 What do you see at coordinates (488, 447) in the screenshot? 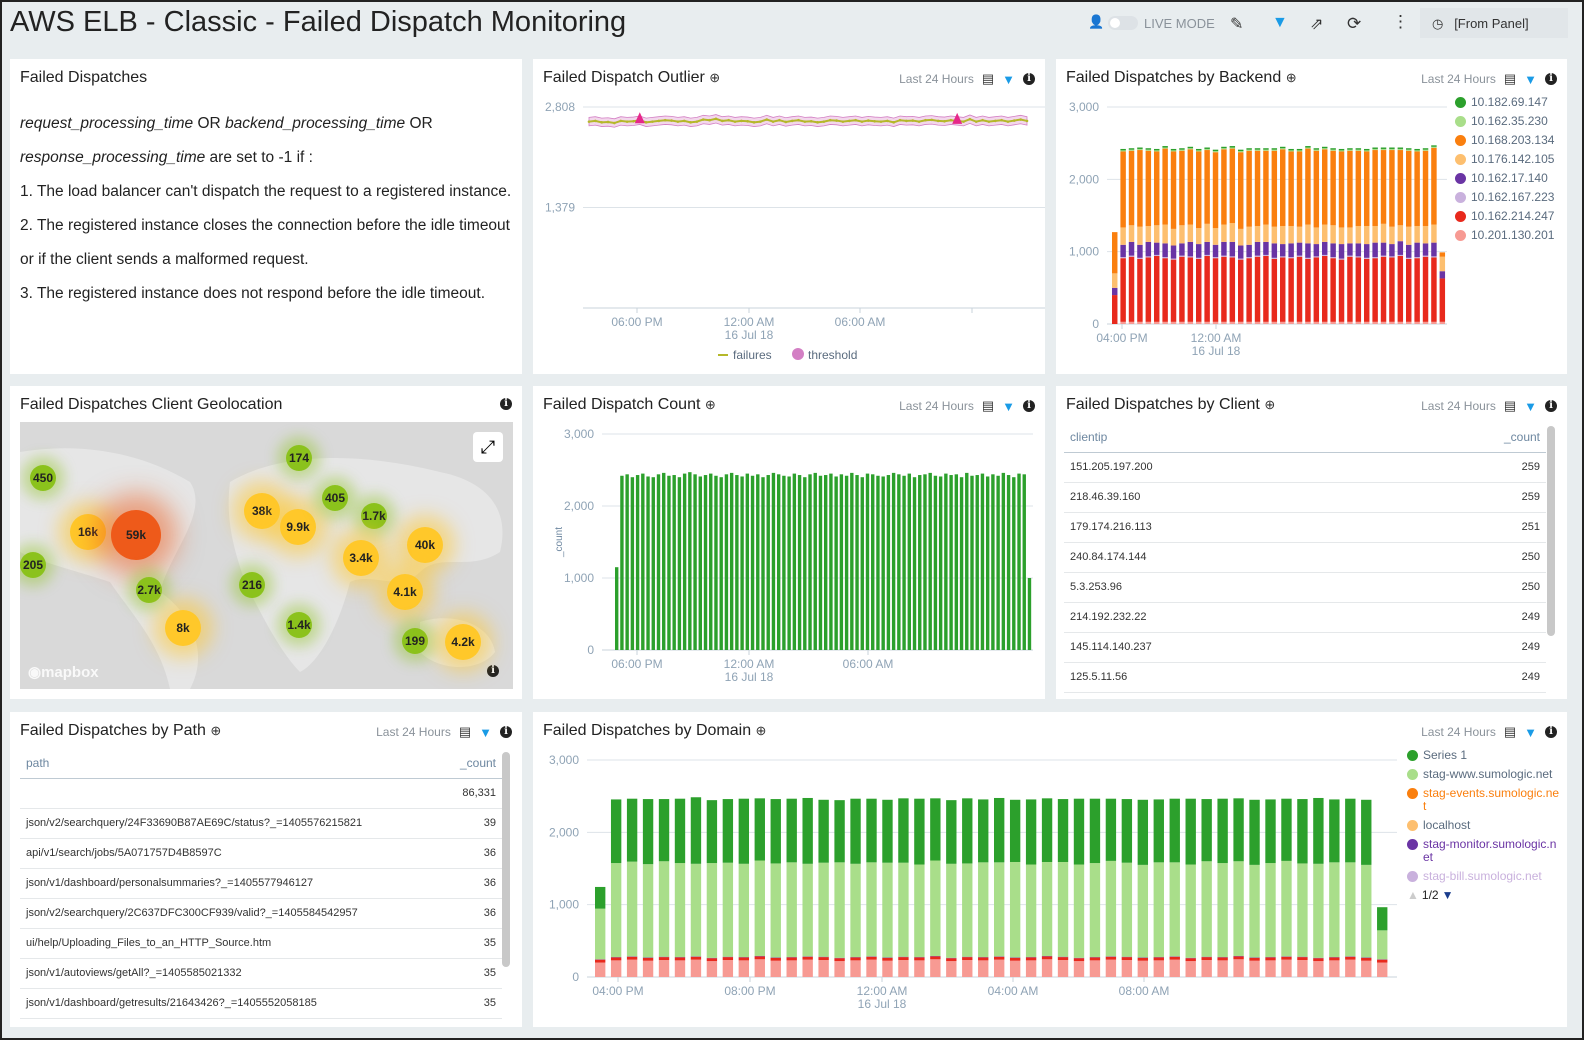
I see `fullscreen-icon: ⤢` at bounding box center [488, 447].